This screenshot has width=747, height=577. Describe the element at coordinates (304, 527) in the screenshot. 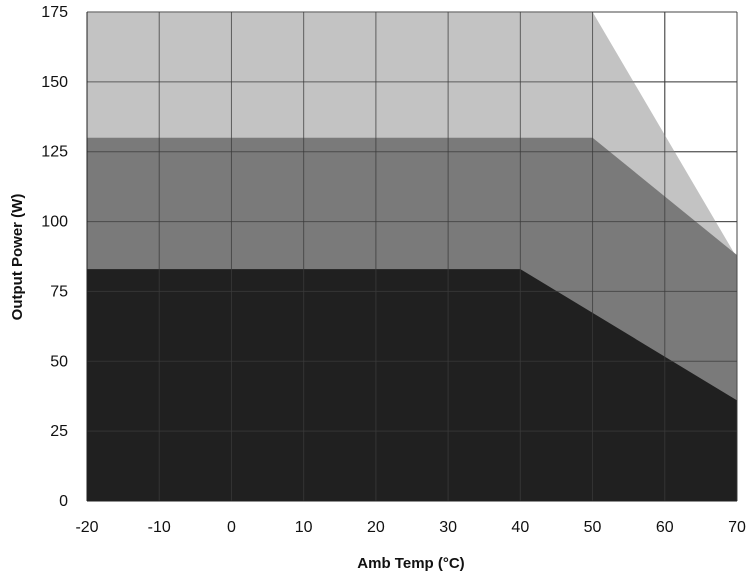

I see `x-tick-label: 10` at that location.